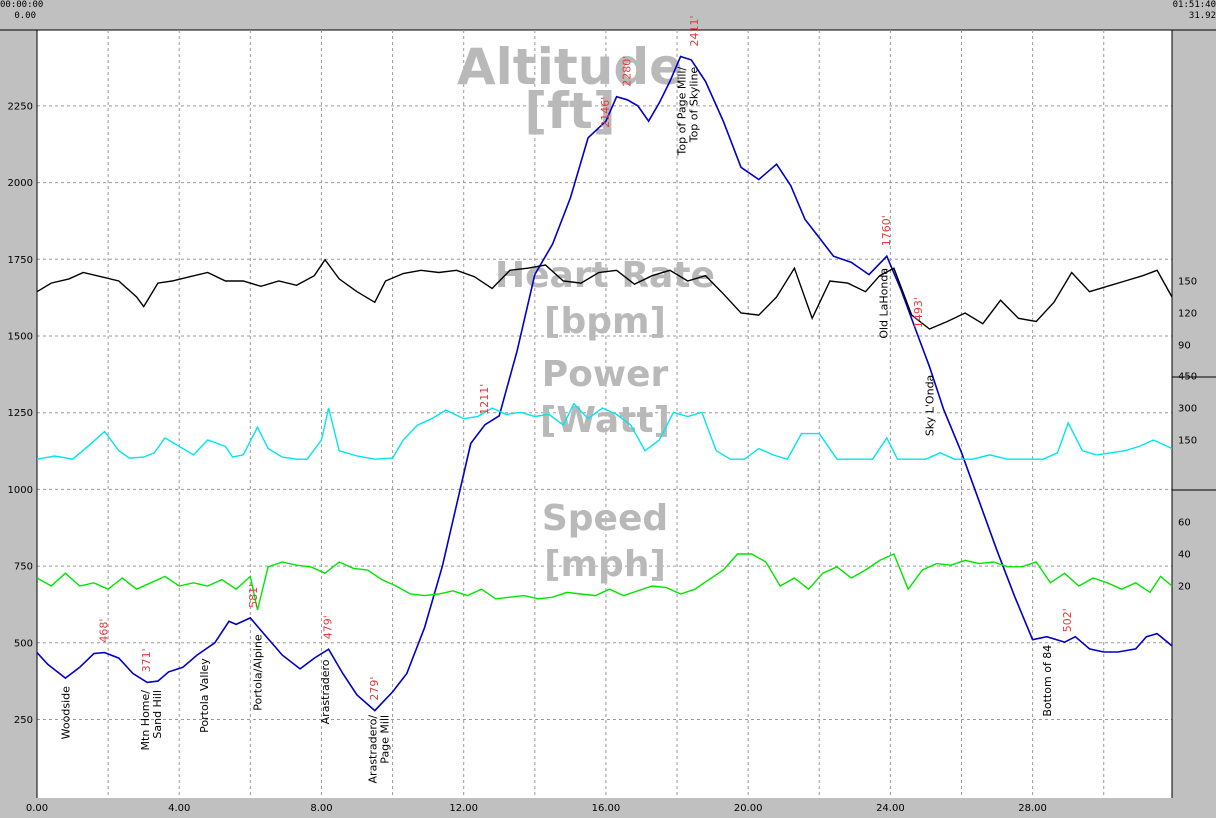 The height and width of the screenshot is (818, 1216). What do you see at coordinates (20, 106) in the screenshot?
I see `altitude-tick-label: 2250` at bounding box center [20, 106].